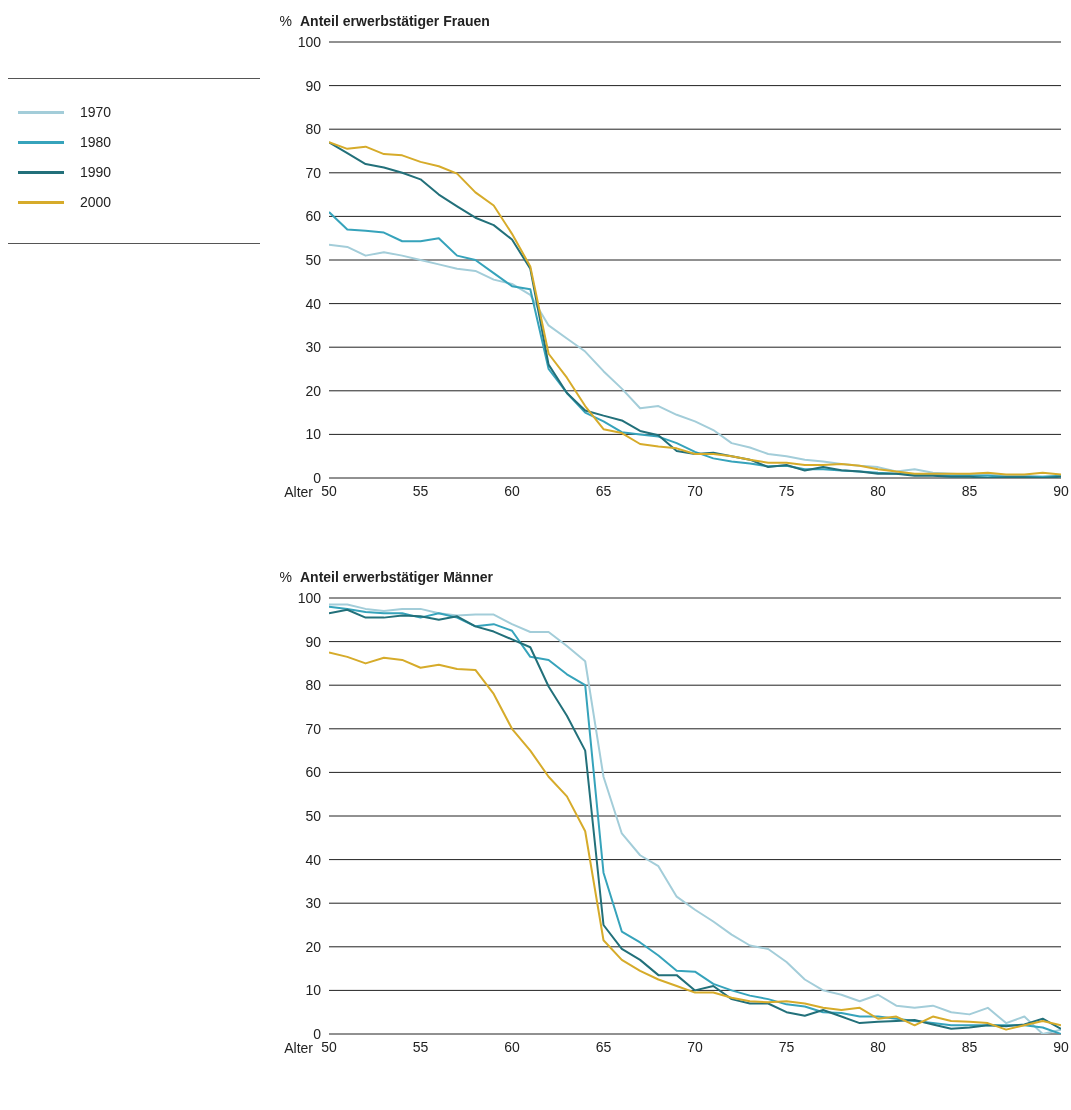 Image resolution: width=1071 pixels, height=1110 pixels. What do you see at coordinates (96, 202) in the screenshot?
I see `legend-label: 2000` at bounding box center [96, 202].